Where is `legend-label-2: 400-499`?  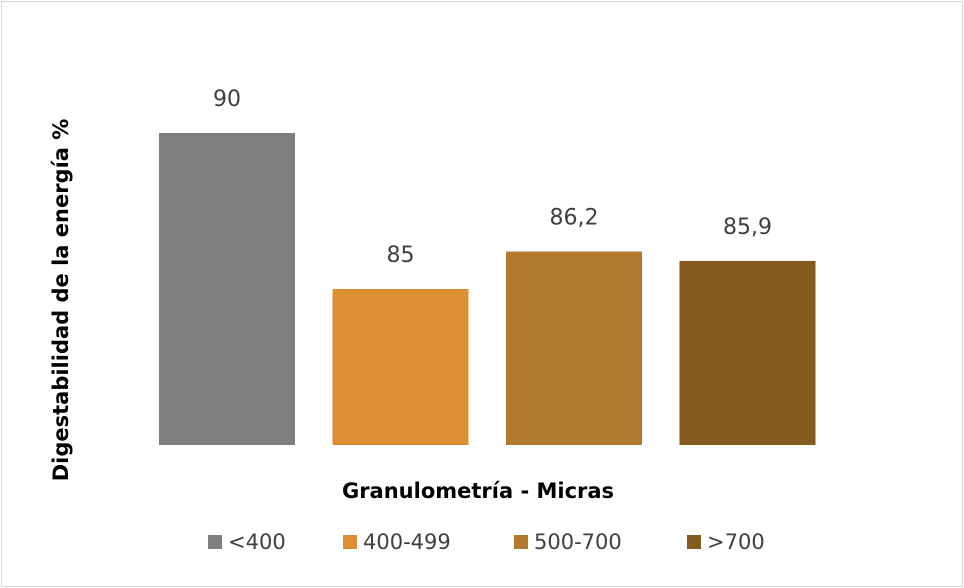
legend-label-2: 400-499 is located at coordinates (407, 542).